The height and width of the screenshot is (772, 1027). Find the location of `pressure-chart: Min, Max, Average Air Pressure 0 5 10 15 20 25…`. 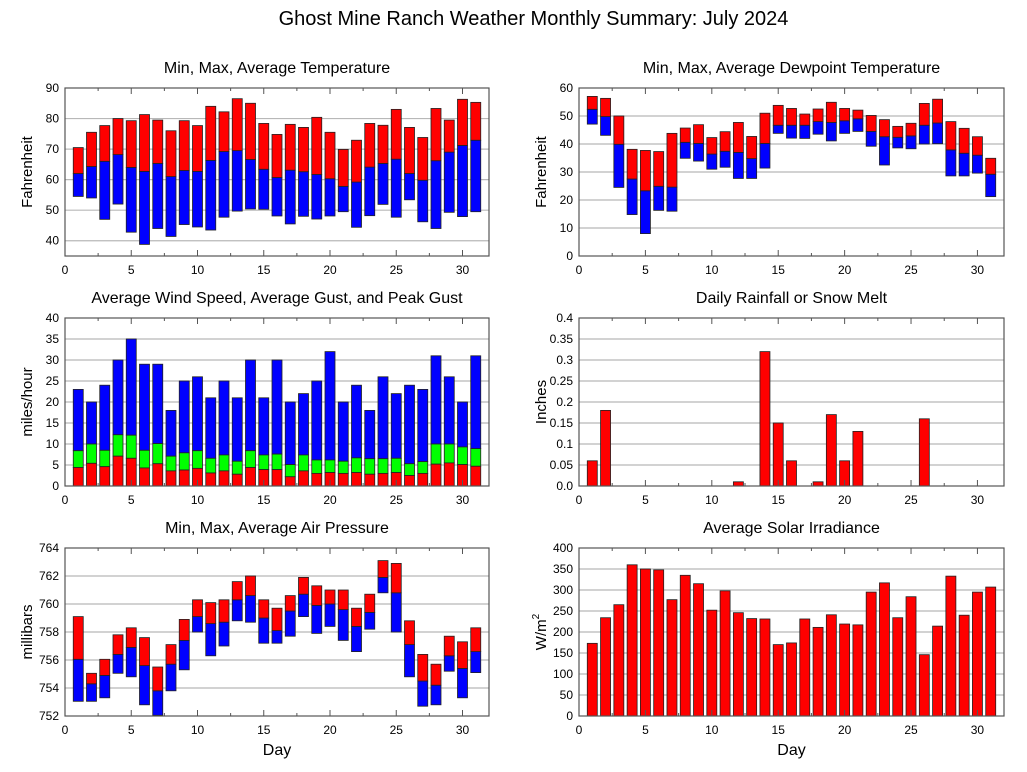

pressure-chart: Min, Max, Average Air Pressure 0 5 10 15 20 25… is located at coordinates (254, 639).